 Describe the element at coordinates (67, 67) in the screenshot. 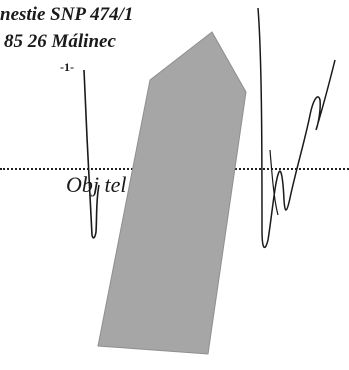

I see `page-number: -1-` at that location.